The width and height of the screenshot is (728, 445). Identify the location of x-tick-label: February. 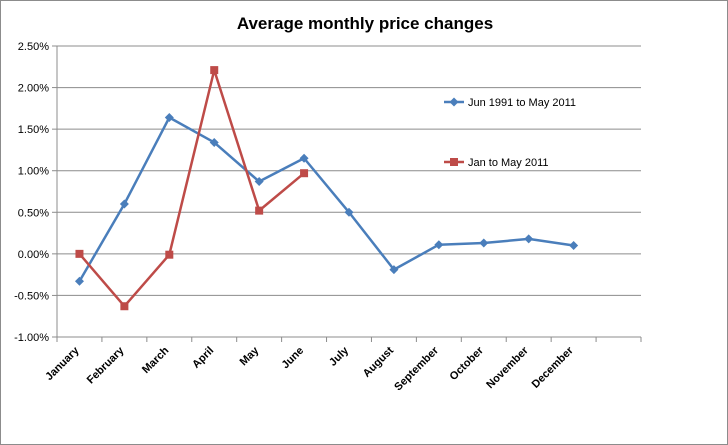
(106, 365).